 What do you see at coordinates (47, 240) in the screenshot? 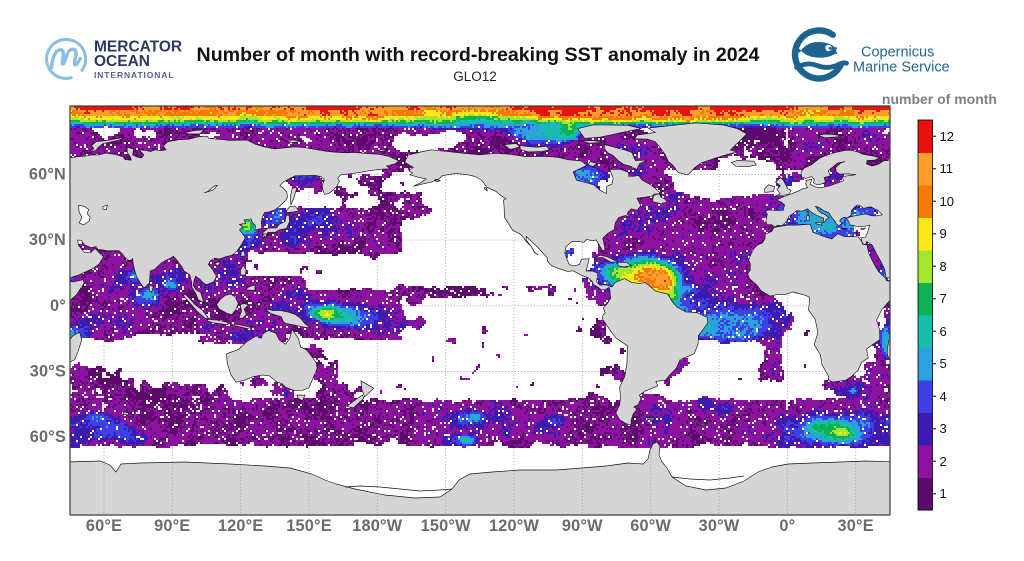
I see `svg-text: 30°N` at bounding box center [47, 240].